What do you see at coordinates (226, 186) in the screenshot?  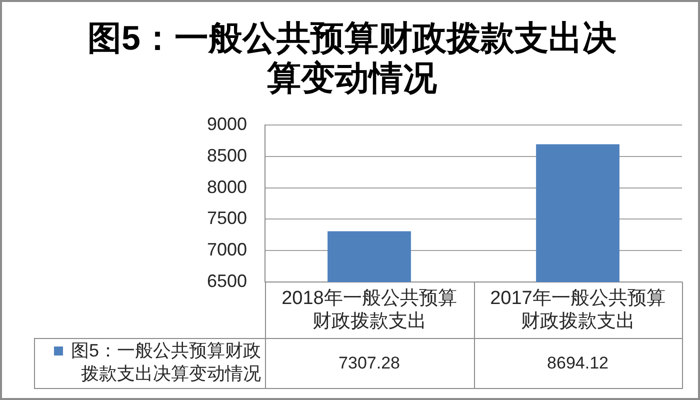 I see `y-tick-label: 8000` at bounding box center [226, 186].